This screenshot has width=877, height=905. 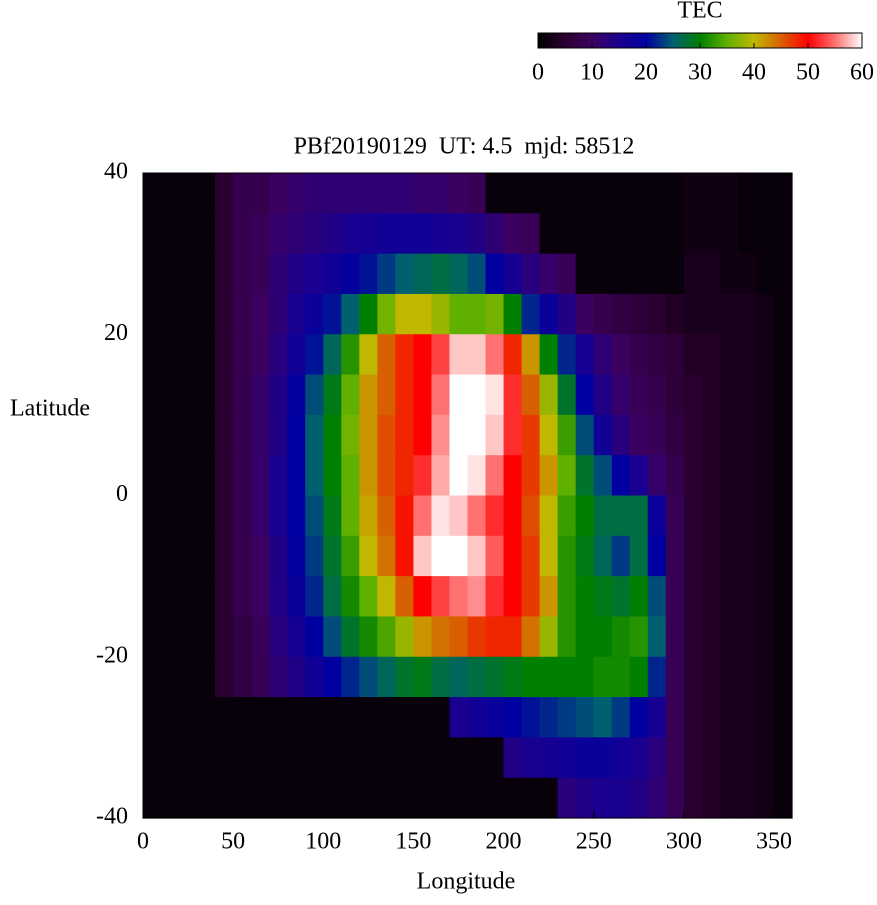 What do you see at coordinates (122, 494) in the screenshot?
I see `y-tick-label: 0` at bounding box center [122, 494].